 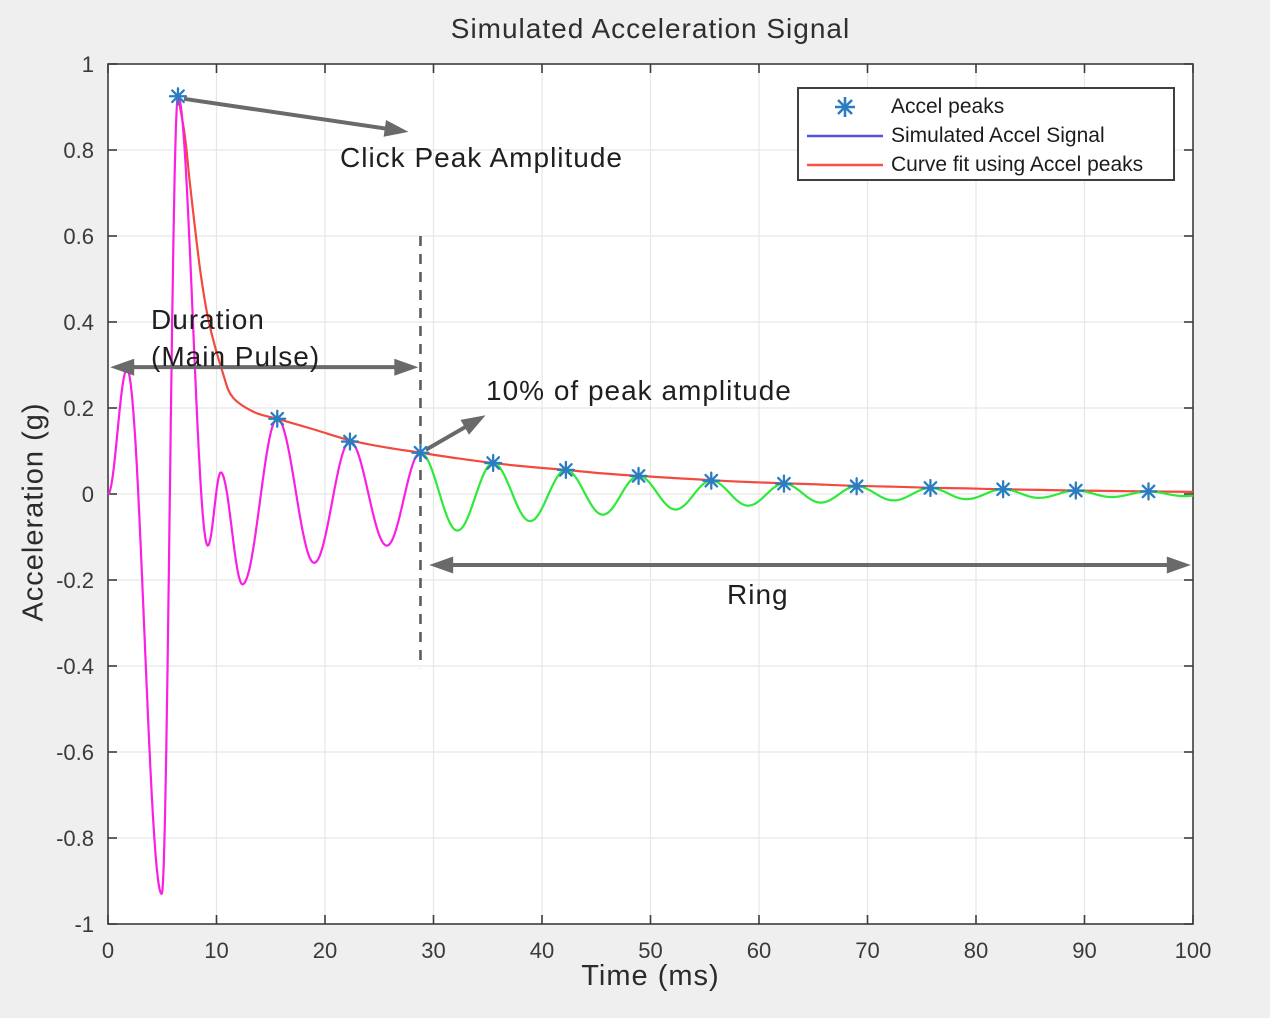 I want to click on y-axis-label: Acceleration (g), so click(x=33, y=512).